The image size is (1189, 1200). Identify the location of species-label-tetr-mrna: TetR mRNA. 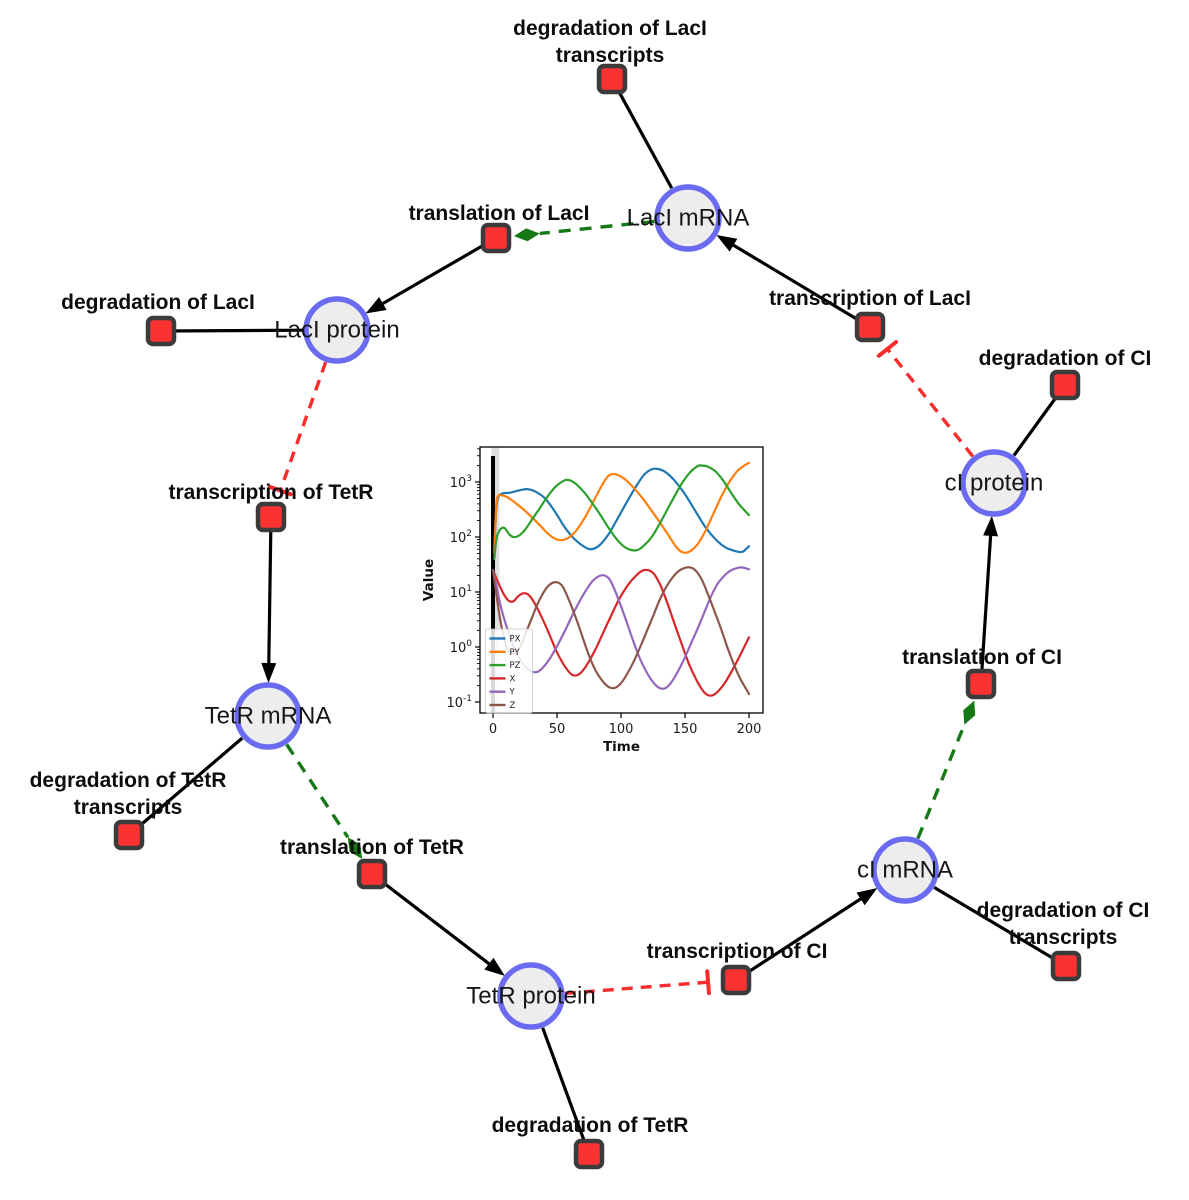
(268, 716).